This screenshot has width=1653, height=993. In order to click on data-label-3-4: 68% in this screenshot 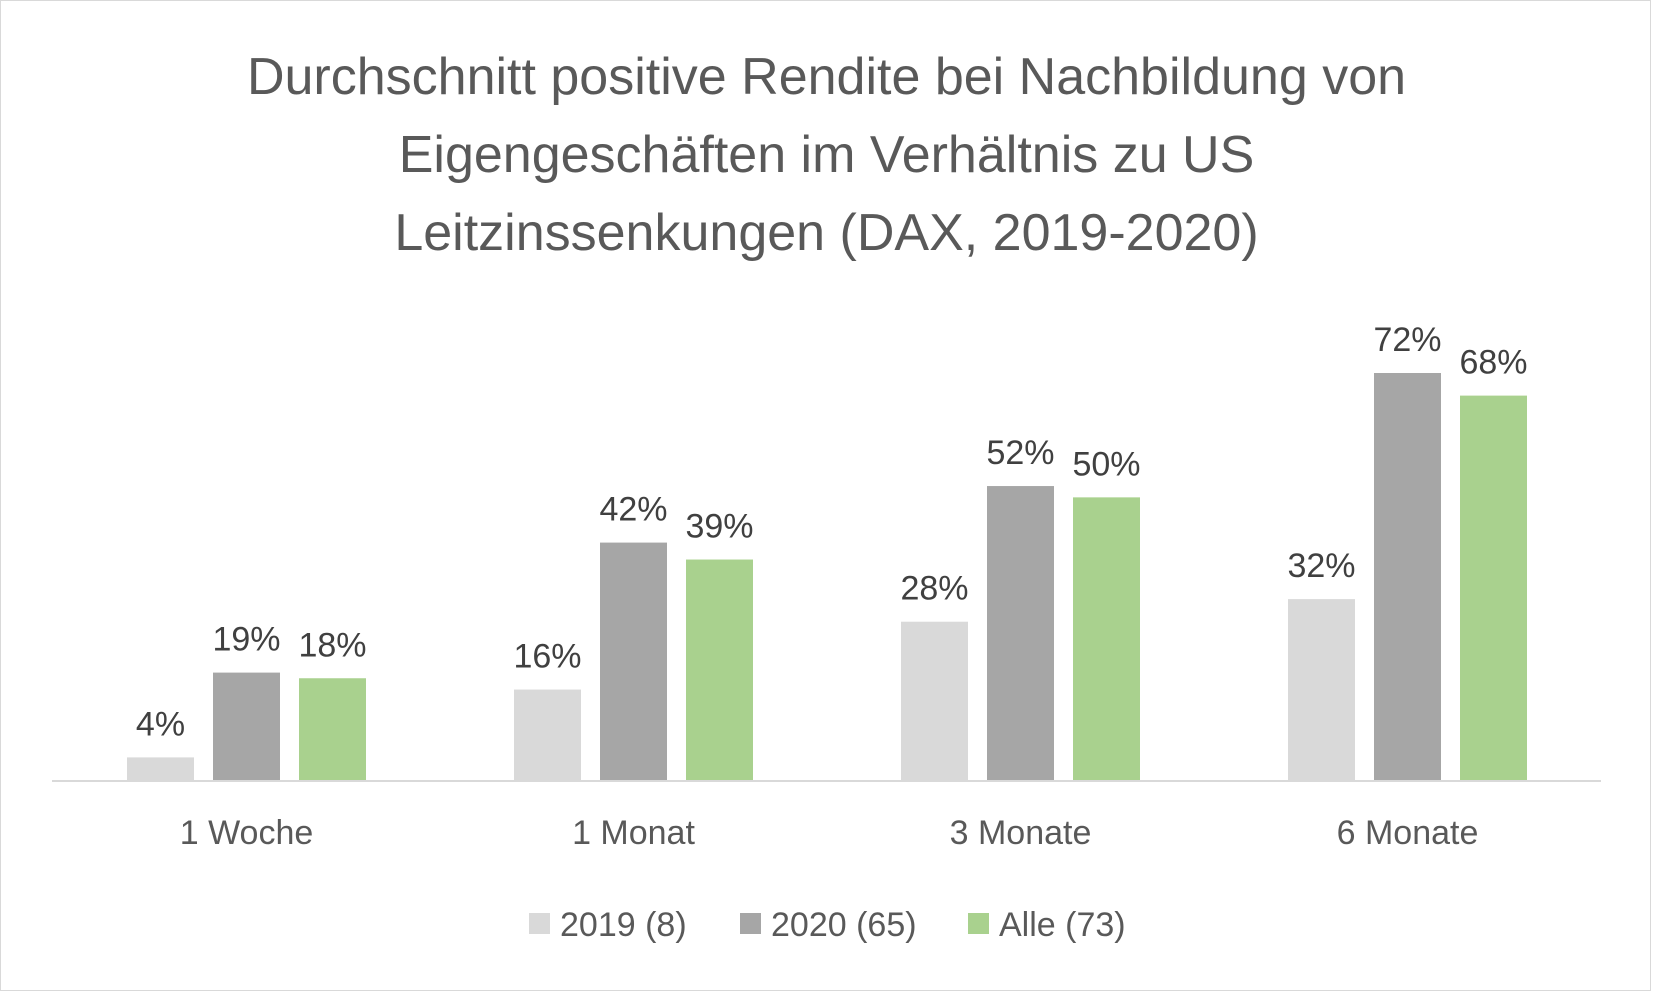, I will do `click(1493, 363)`.